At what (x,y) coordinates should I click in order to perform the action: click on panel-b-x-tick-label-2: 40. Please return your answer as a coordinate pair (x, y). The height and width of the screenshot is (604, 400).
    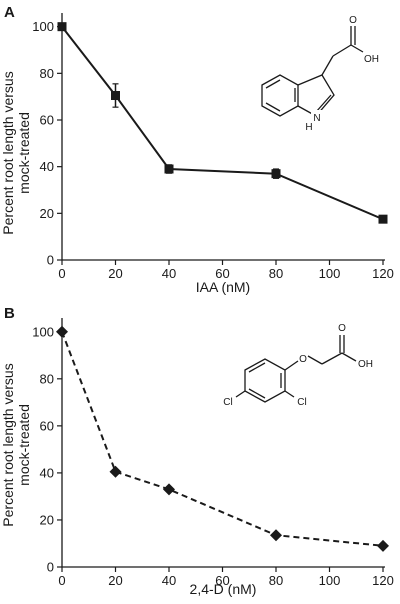
    Looking at the image, I should click on (169, 580).